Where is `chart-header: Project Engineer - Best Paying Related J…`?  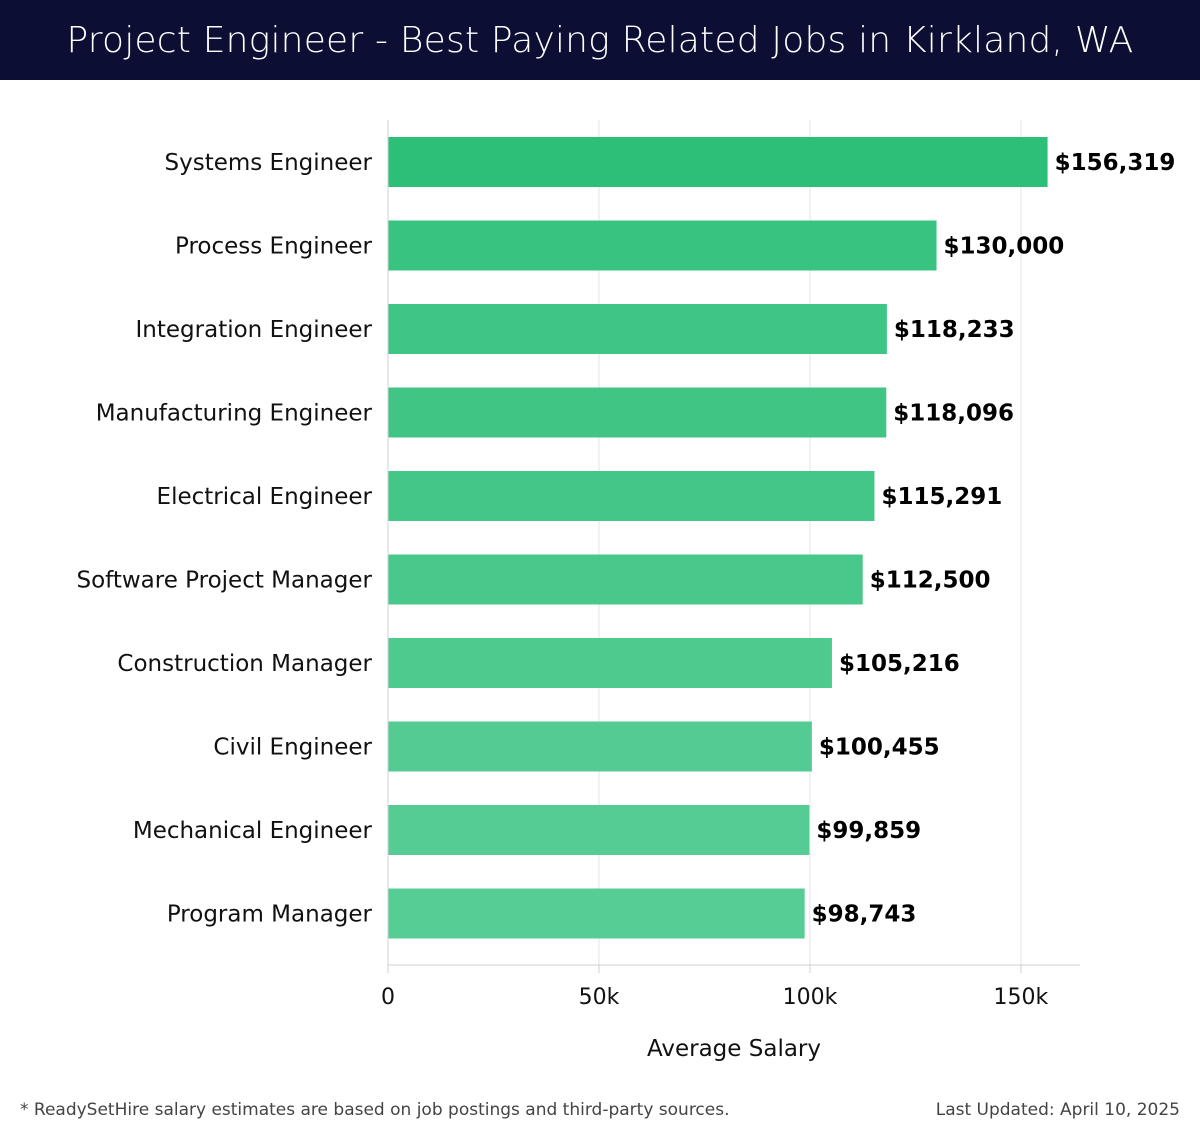
chart-header: Project Engineer - Best Paying Related J… is located at coordinates (600, 40).